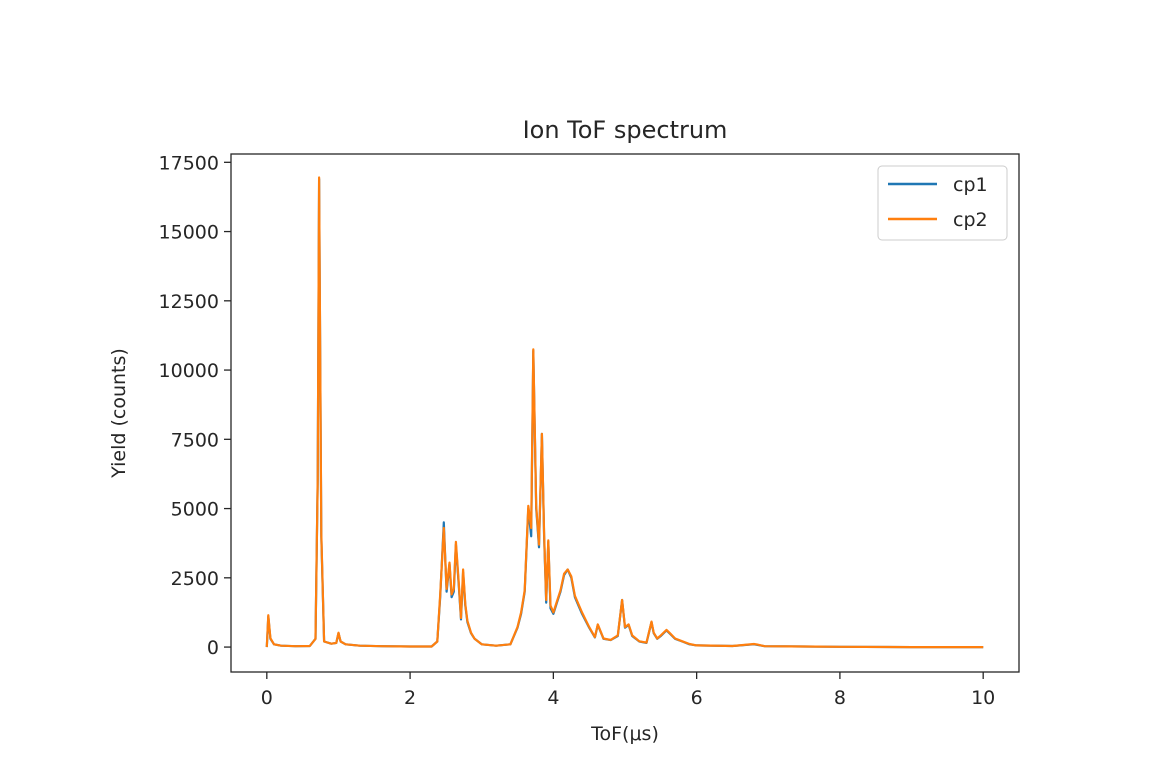  What do you see at coordinates (553, 698) in the screenshot?
I see `x-tick-label: 4` at bounding box center [553, 698].